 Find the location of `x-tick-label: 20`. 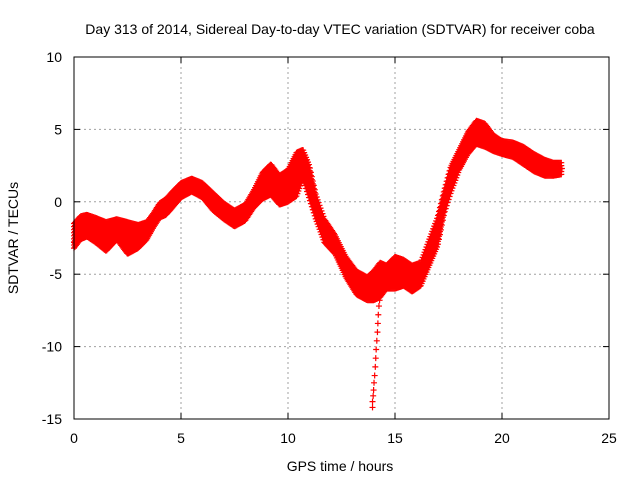

x-tick-label: 20 is located at coordinates (502, 438).